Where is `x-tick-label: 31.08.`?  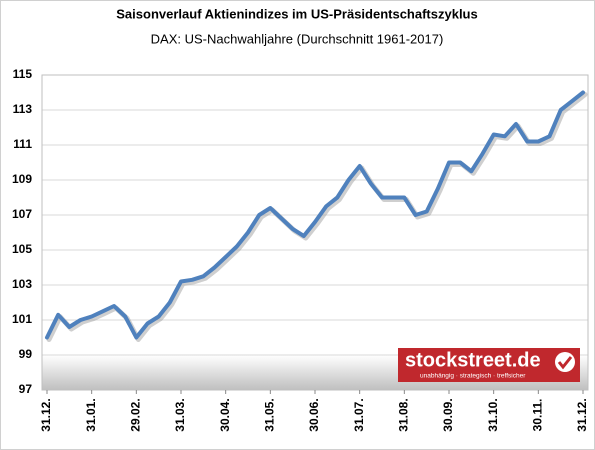 x-tick-label: 31.08. is located at coordinates (404, 414).